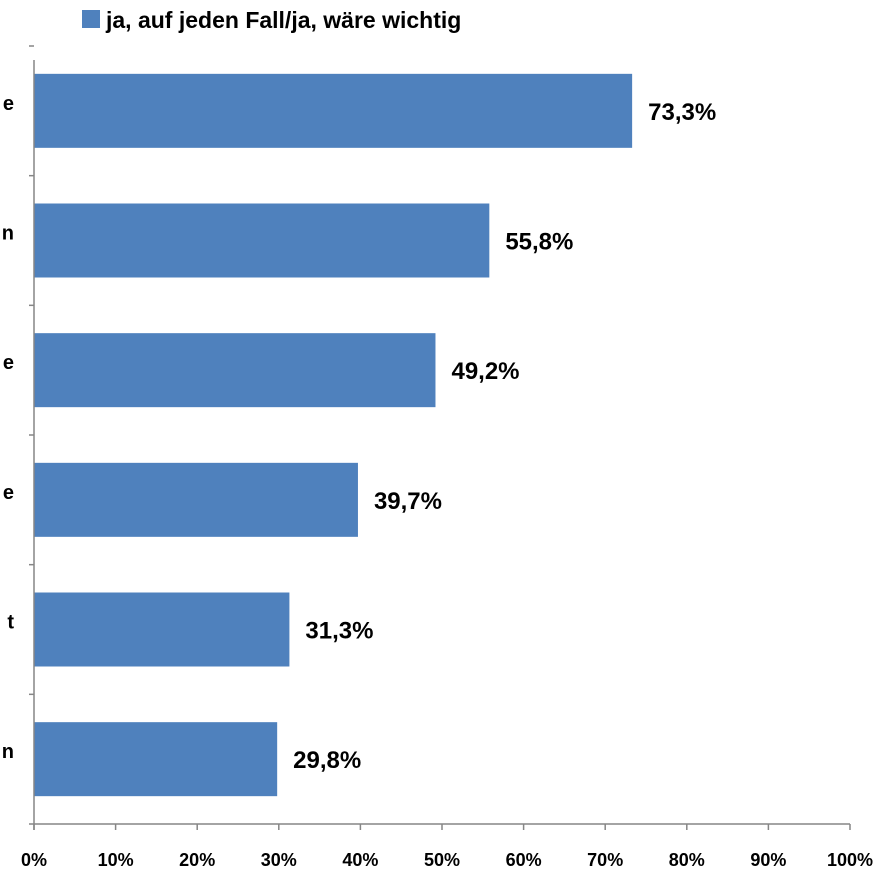  Describe the element at coordinates (682, 112) in the screenshot. I see `data-label: 73,3%` at that location.